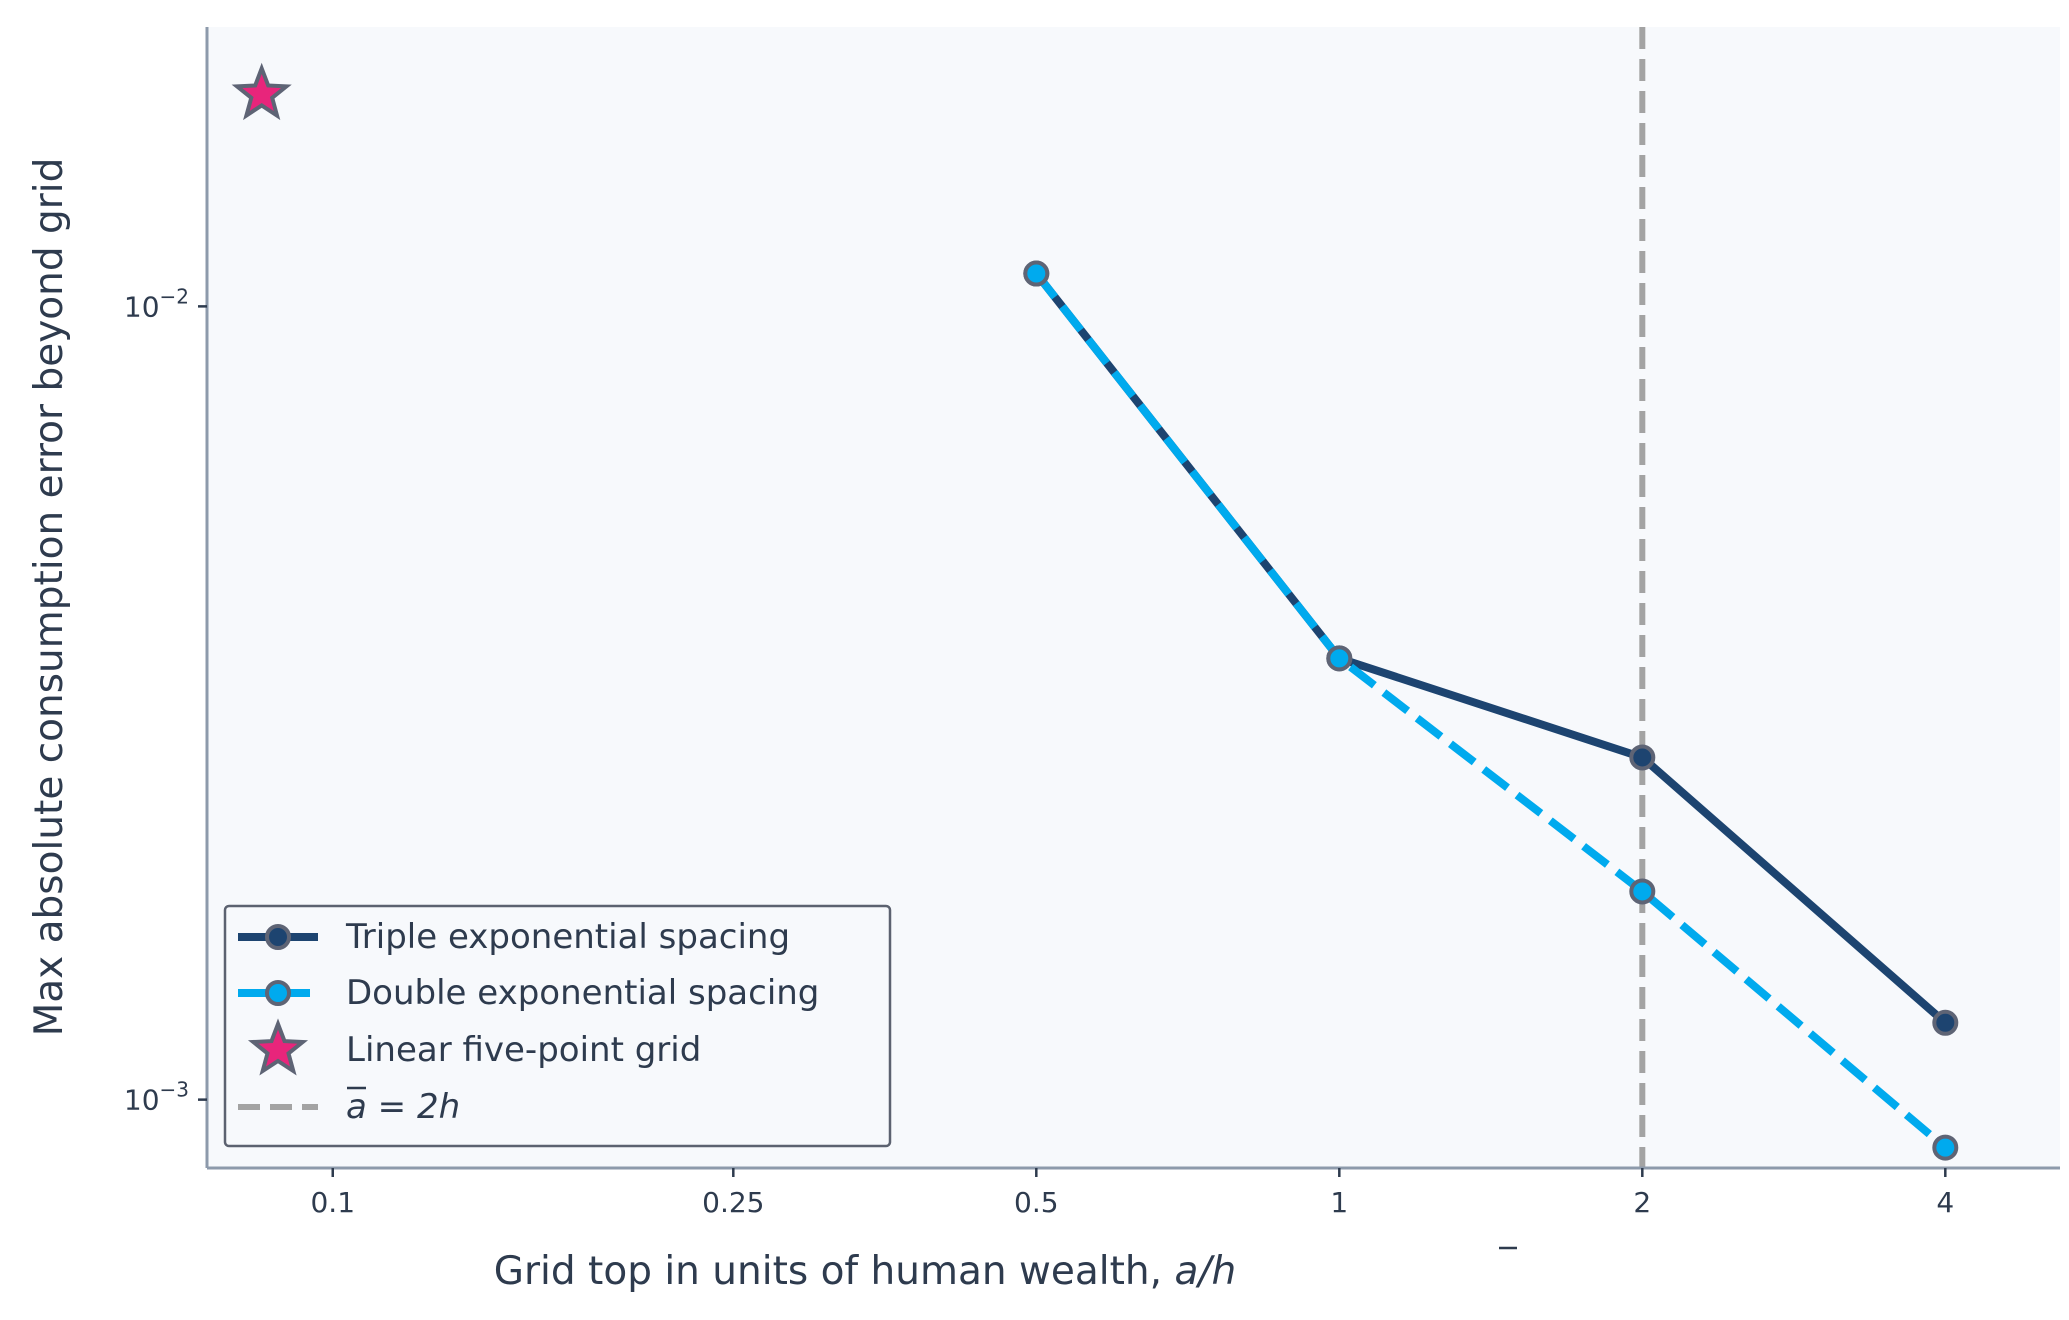 The height and width of the screenshot is (1320, 2069). What do you see at coordinates (1205, 1271) in the screenshot?
I see `x-axis-label-math: a/h` at bounding box center [1205, 1271].